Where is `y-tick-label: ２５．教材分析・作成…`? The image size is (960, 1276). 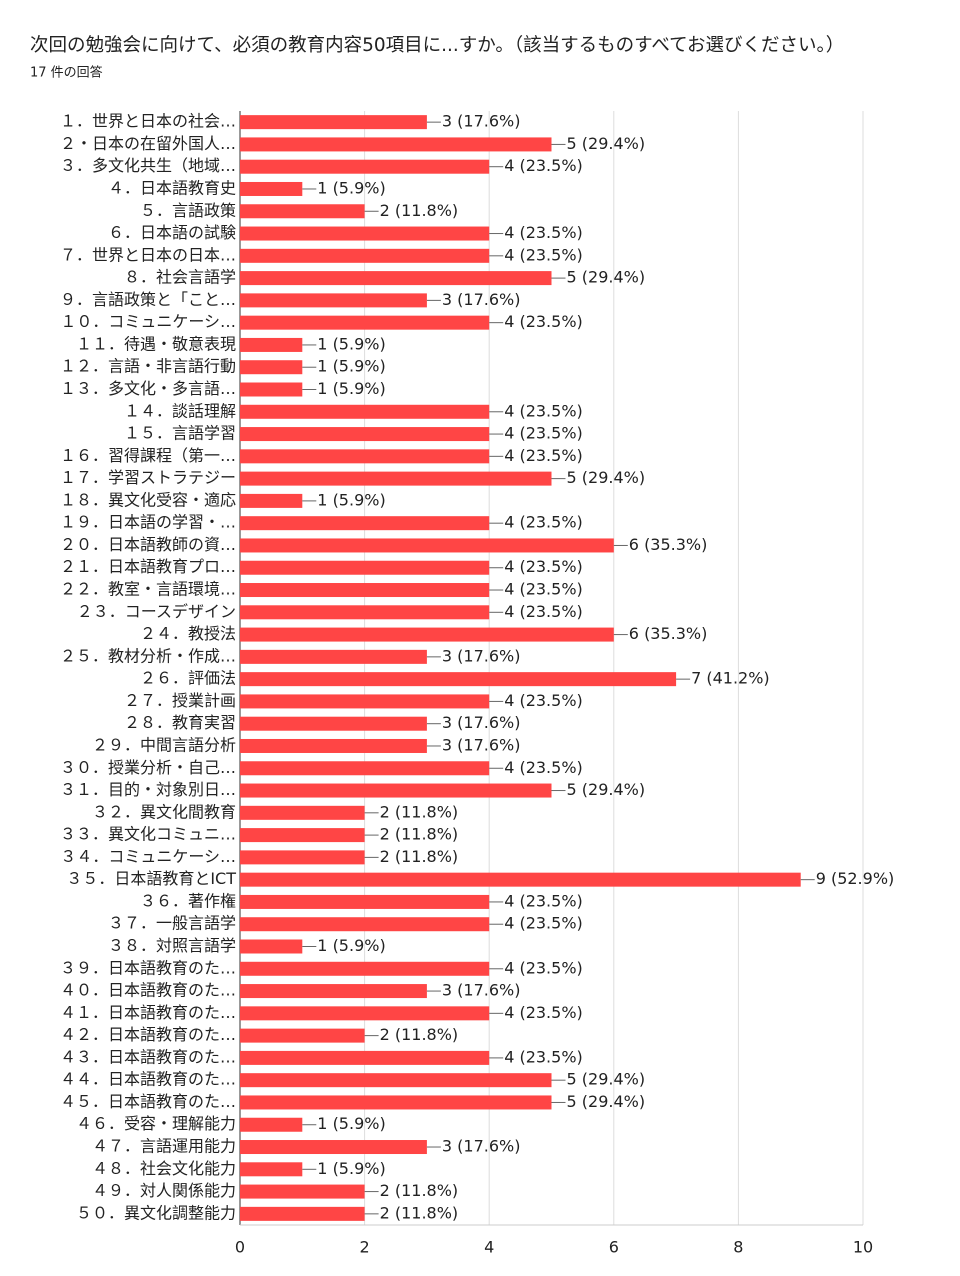 y-tick-label: ２５．教材分析・作成… is located at coordinates (148, 655).